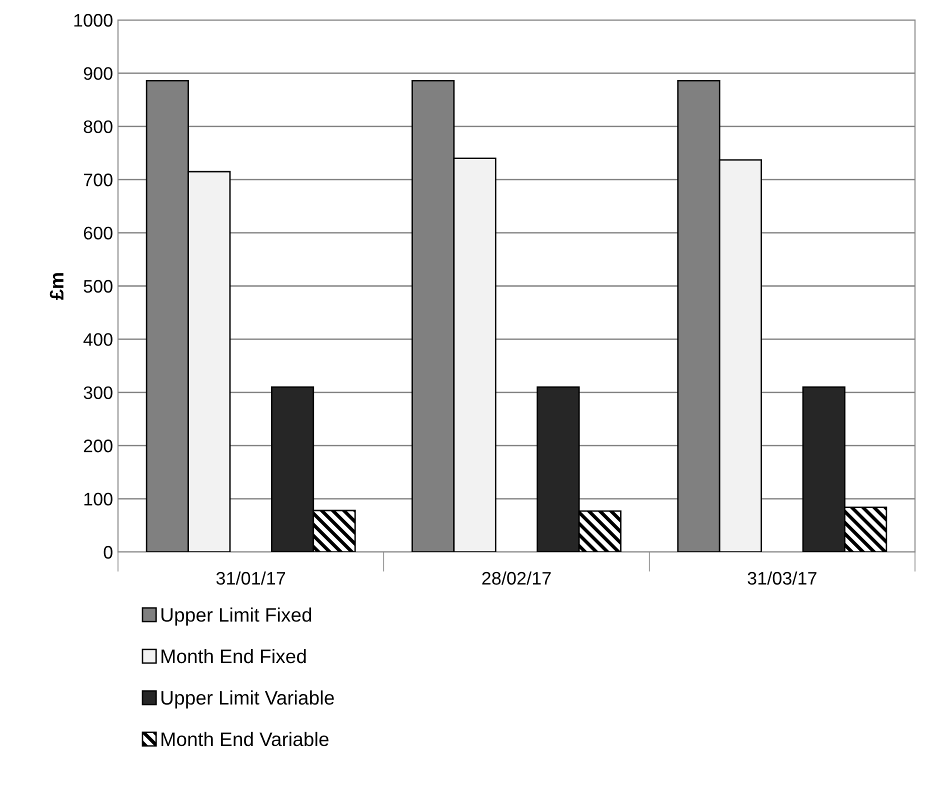 The width and height of the screenshot is (932, 787). What do you see at coordinates (98, 127) in the screenshot?
I see `y-tick-label: 800` at bounding box center [98, 127].